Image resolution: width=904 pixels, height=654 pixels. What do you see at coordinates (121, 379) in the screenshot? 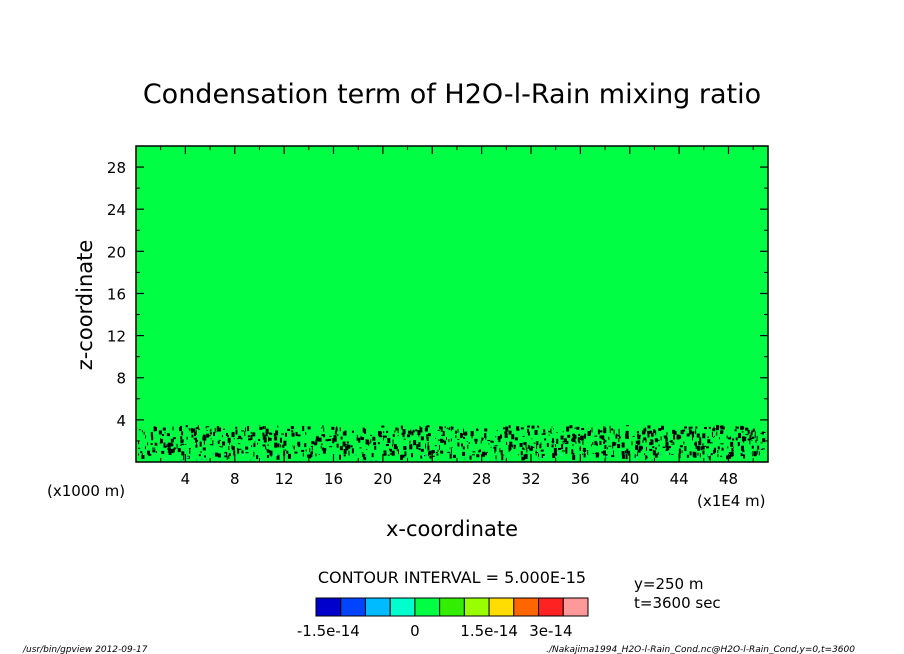
I see `y-tick-label: 8` at bounding box center [121, 379].